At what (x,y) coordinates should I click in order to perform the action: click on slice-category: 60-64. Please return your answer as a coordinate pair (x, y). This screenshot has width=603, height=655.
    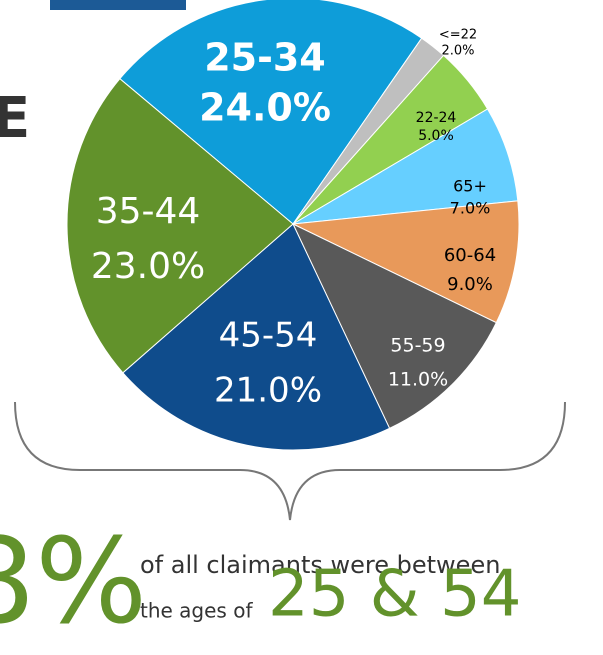
    Looking at the image, I should click on (470, 255).